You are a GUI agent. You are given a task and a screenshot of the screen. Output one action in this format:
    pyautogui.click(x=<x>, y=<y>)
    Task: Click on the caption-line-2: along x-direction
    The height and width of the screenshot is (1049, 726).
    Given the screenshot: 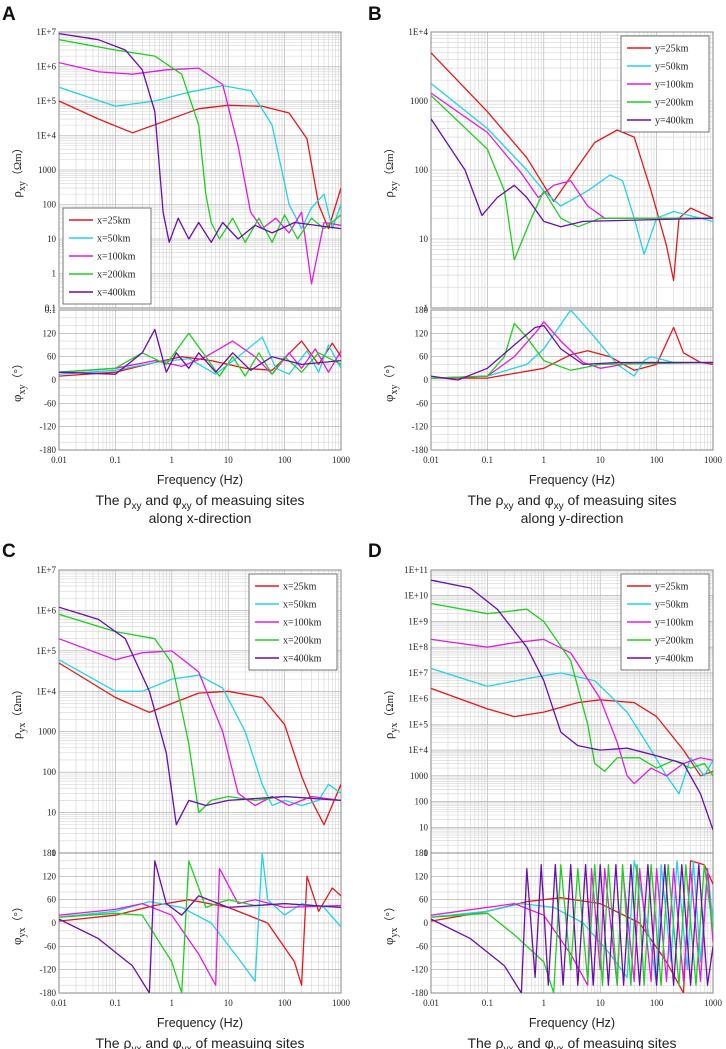 What is the action you would take?
    pyautogui.click(x=200, y=518)
    